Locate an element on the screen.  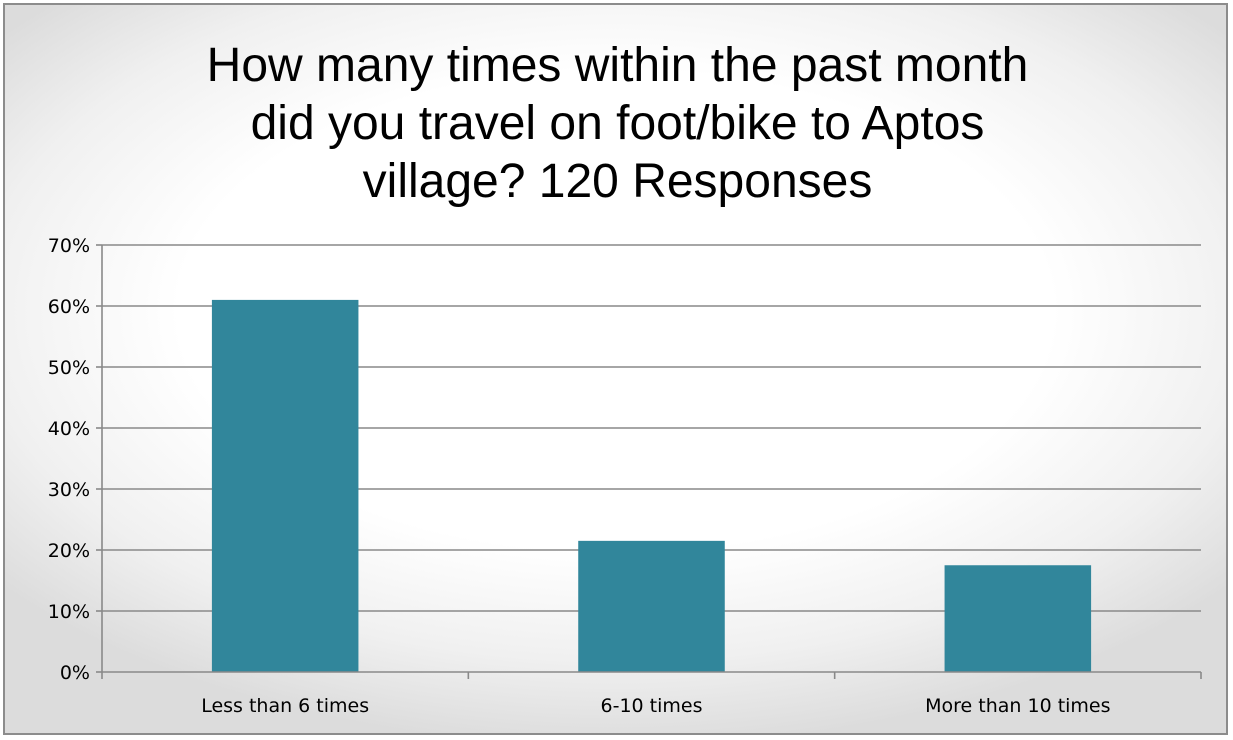
x-tick-label: Less than 6 times is located at coordinates (285, 706).